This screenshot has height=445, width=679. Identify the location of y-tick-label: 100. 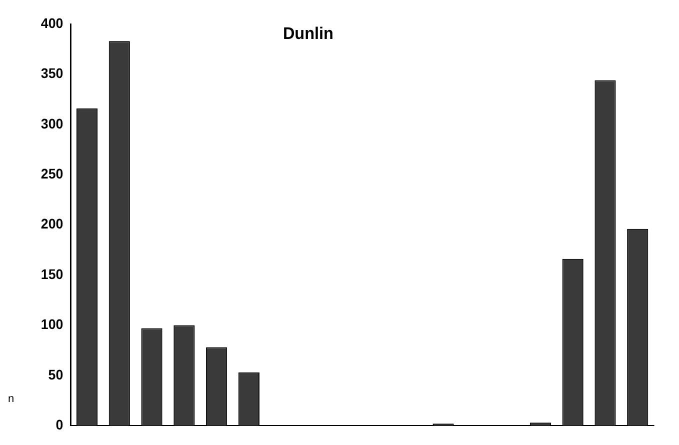
(52, 324).